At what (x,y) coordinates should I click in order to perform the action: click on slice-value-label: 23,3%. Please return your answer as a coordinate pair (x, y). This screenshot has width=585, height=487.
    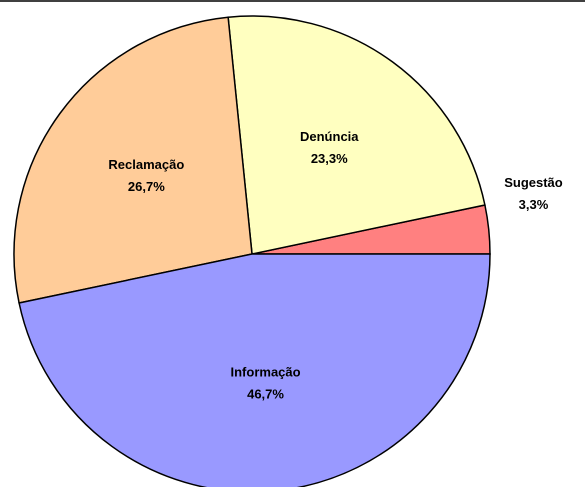
    Looking at the image, I should click on (329, 158).